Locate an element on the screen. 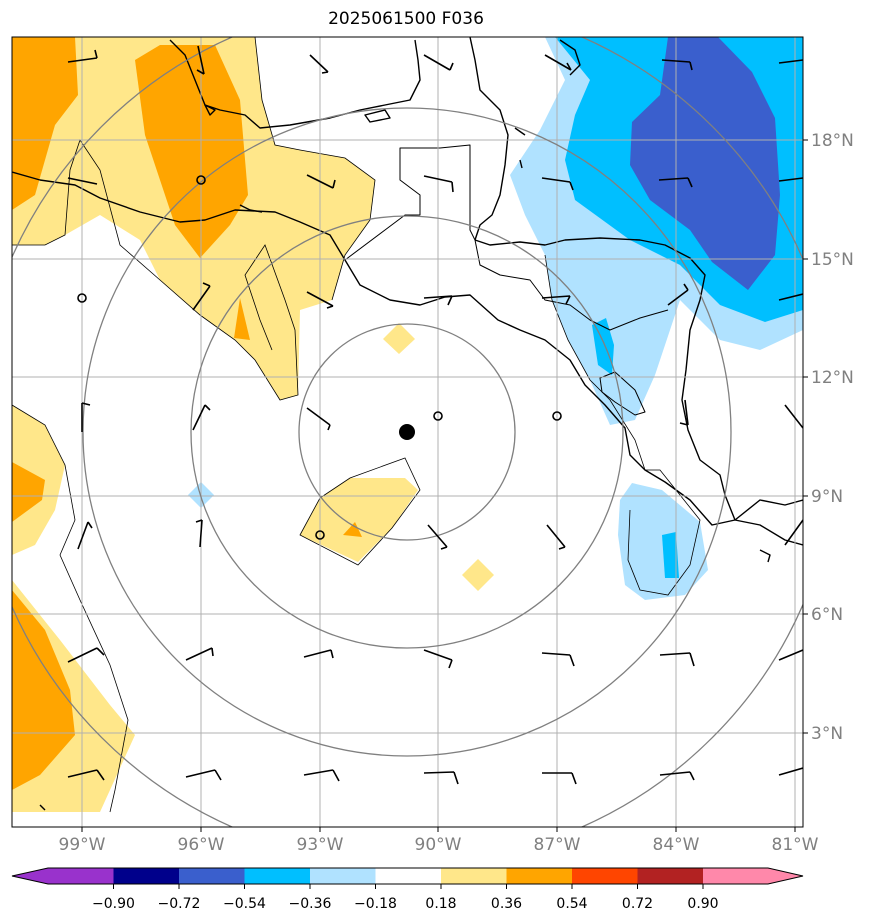 This screenshot has height=924, width=873. positive-anomaly-field-central is located at coordinates (359, 520).